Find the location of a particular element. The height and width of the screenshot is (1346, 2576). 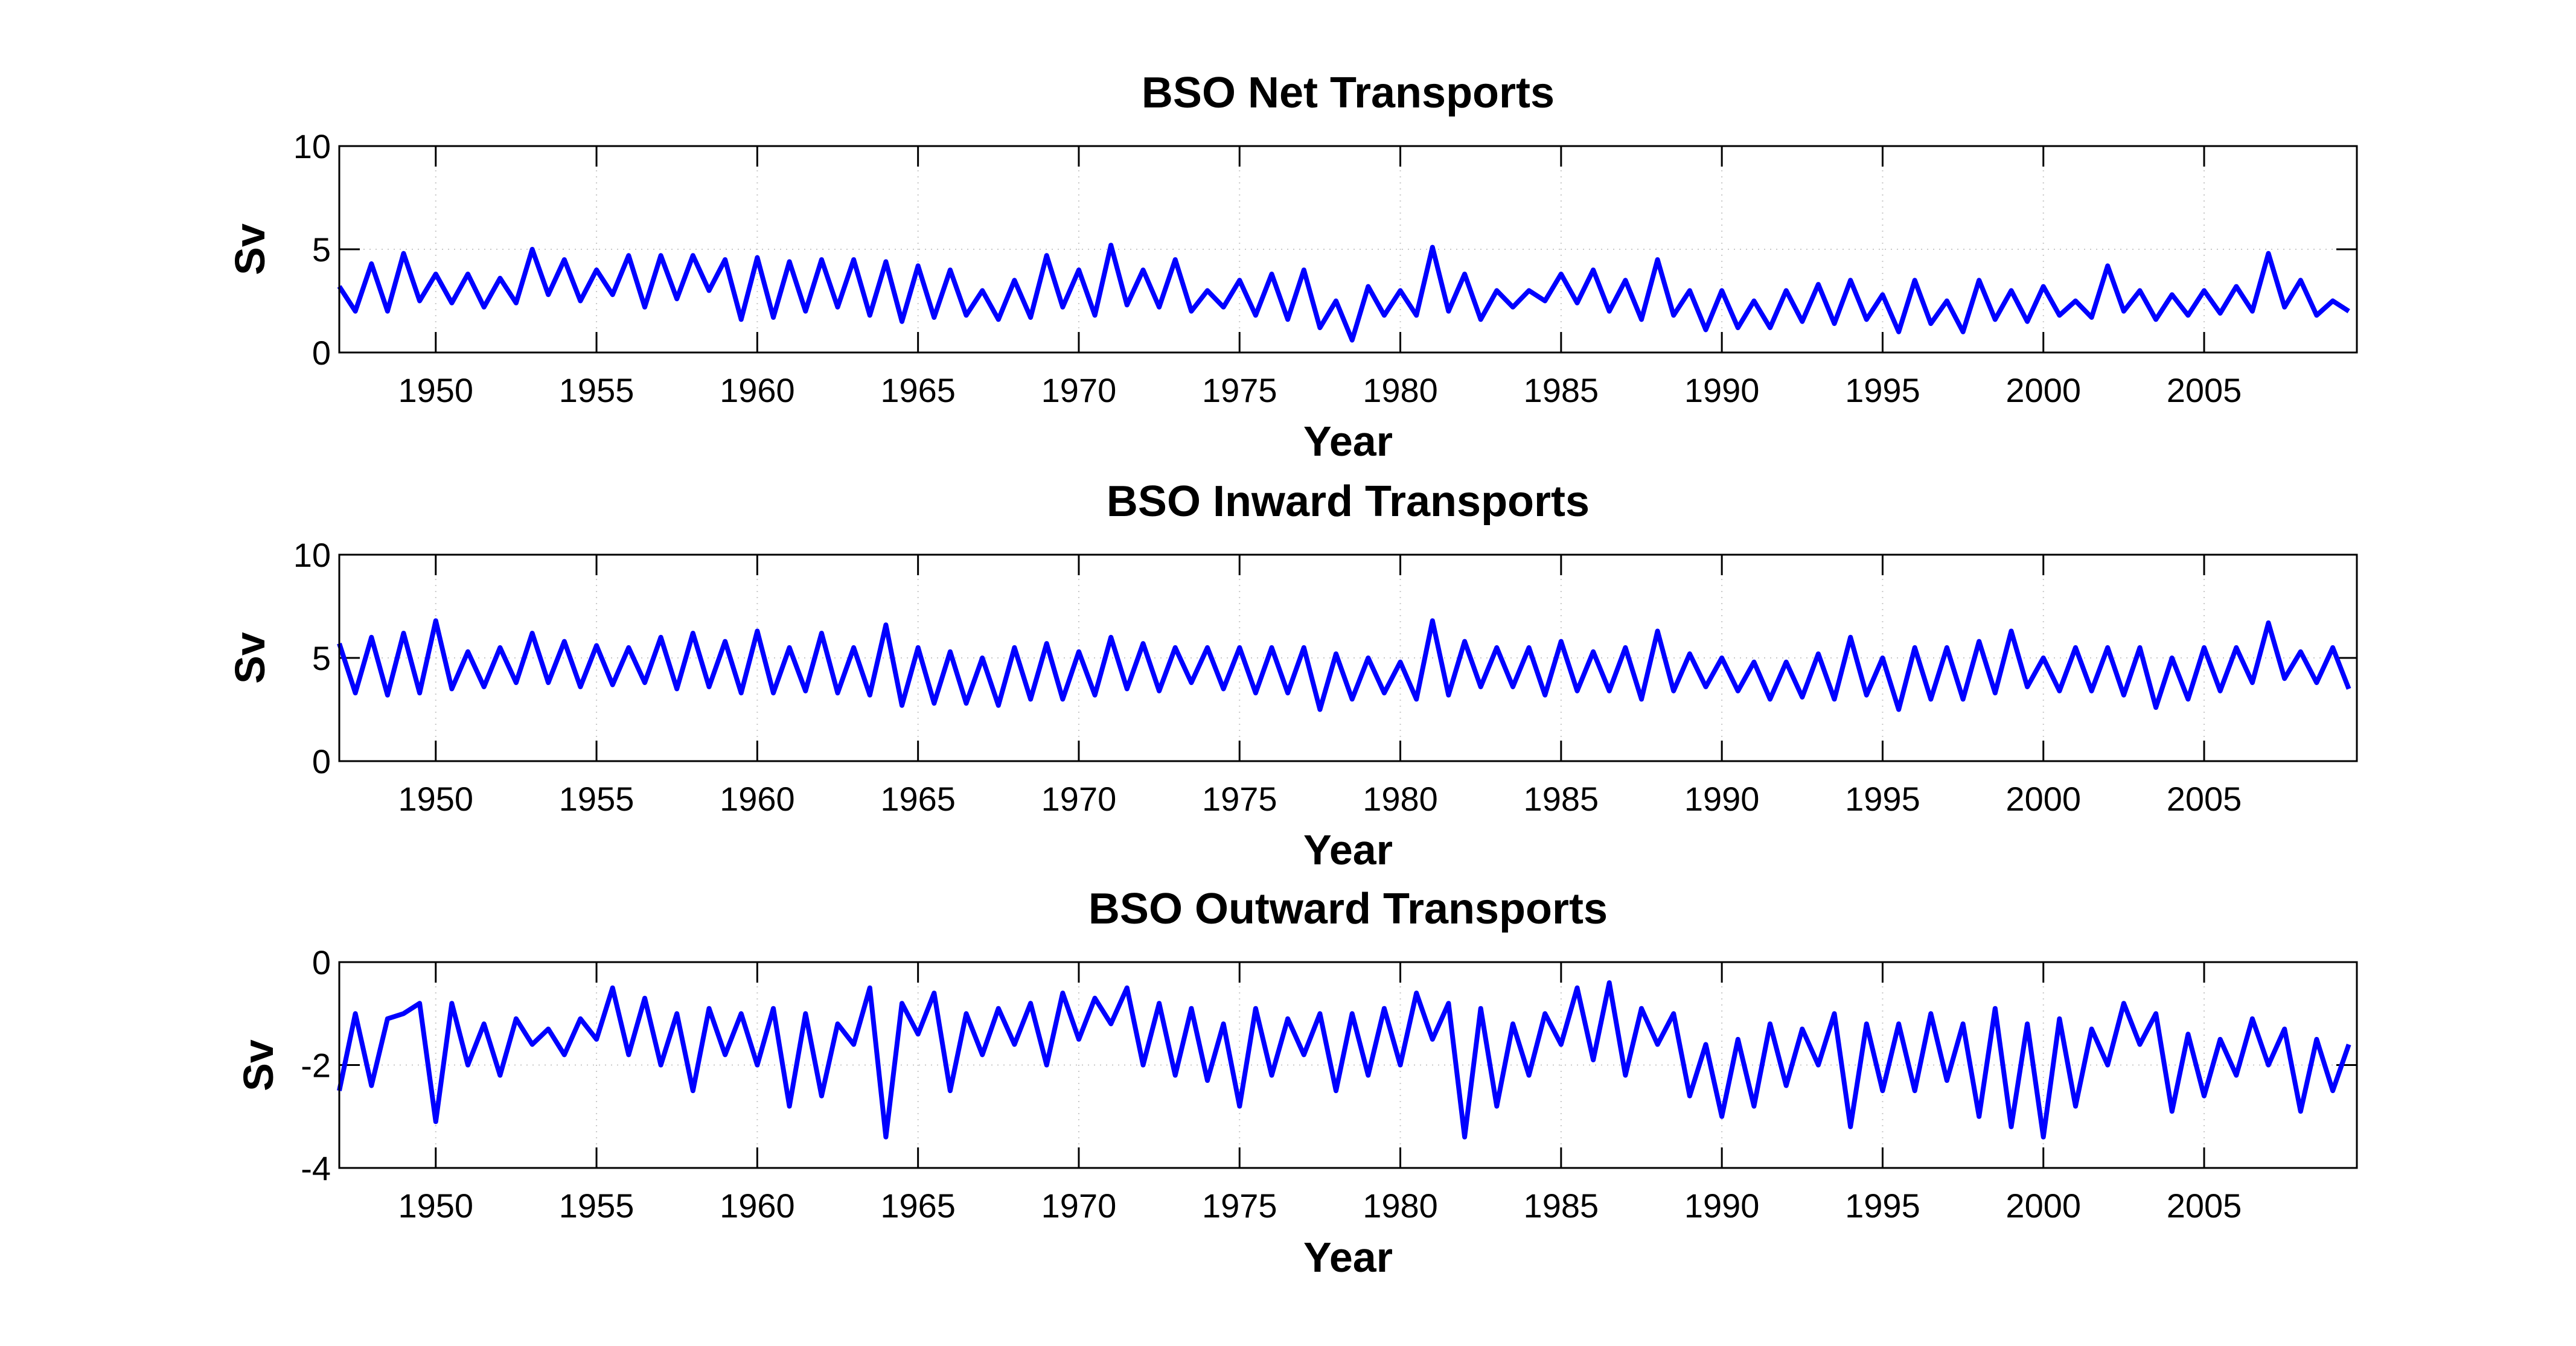

y-tick-label: -4 is located at coordinates (316, 1168).